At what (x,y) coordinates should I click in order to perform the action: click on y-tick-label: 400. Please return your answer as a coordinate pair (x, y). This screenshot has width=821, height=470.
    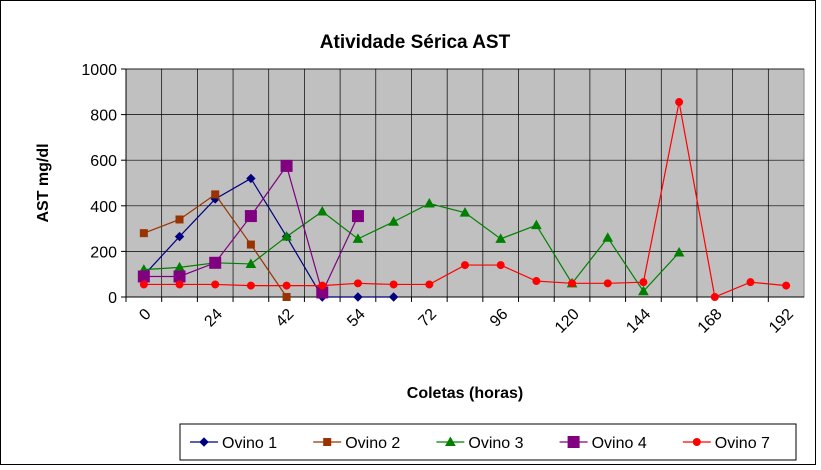
    Looking at the image, I should click on (103, 207).